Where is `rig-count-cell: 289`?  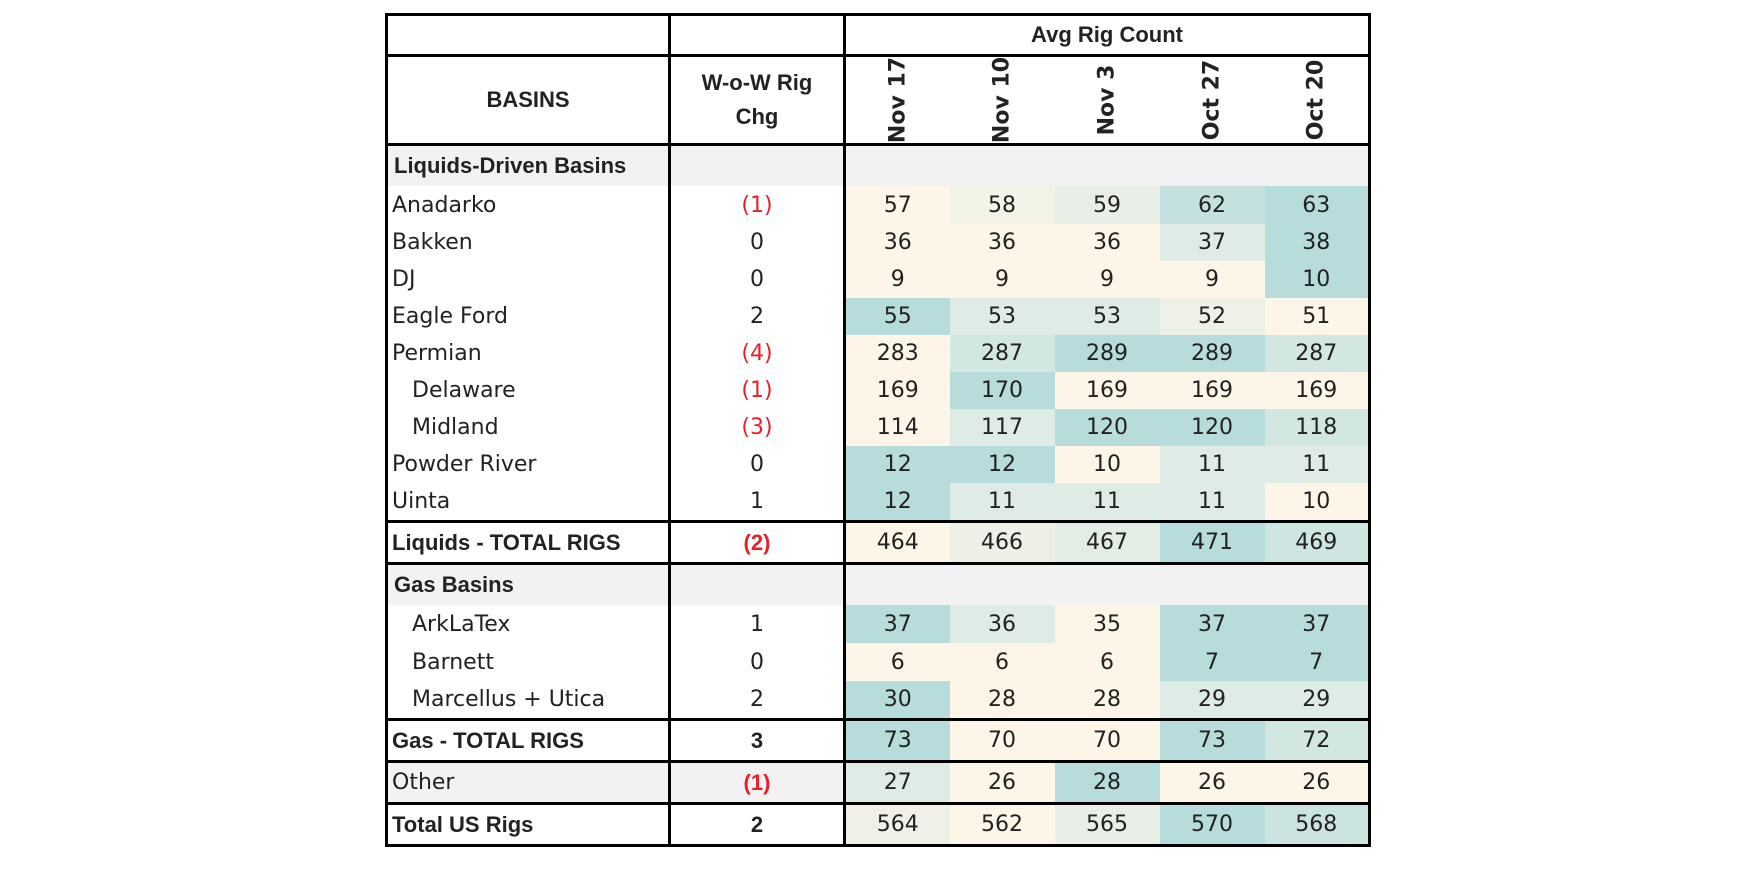 rig-count-cell: 289 is located at coordinates (1212, 353).